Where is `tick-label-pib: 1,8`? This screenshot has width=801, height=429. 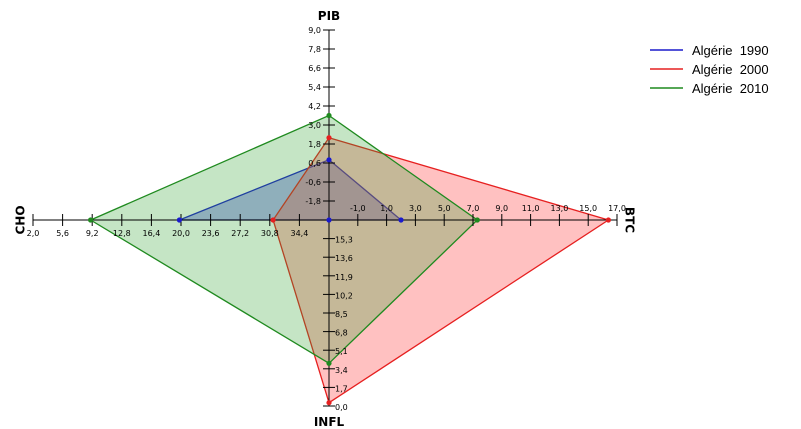
tick-label-pib: 1,8 is located at coordinates (314, 144).